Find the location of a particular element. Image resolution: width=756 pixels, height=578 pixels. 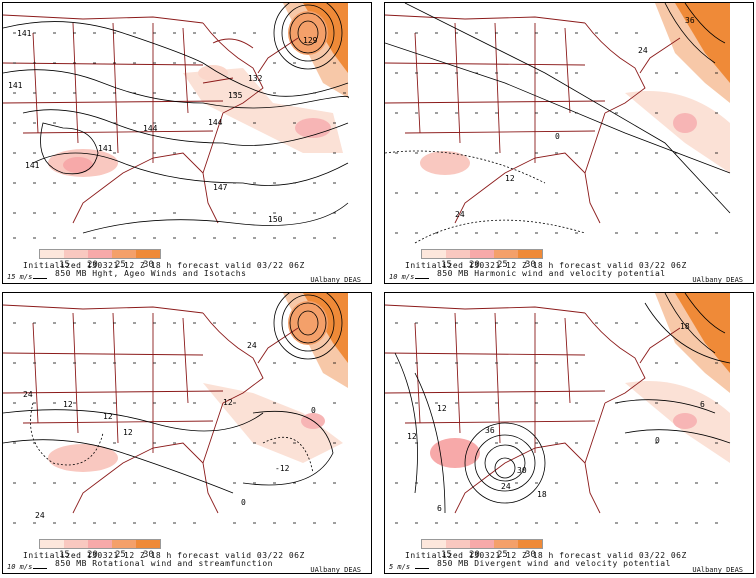

contour-label: 30 is located at coordinates (522, 470).